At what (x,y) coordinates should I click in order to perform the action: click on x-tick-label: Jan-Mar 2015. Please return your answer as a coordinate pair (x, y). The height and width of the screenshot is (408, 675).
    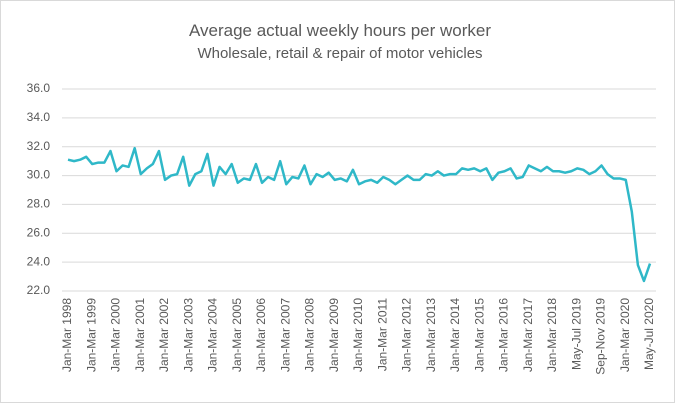
    Looking at the image, I should click on (479, 335).